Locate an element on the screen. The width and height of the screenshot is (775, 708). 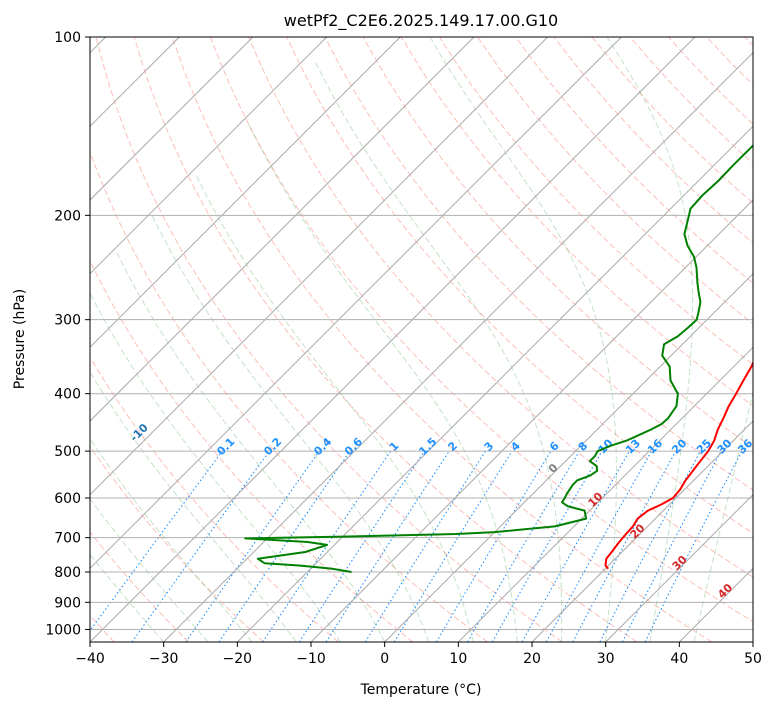
chart-title: wetPf2_C2E6.2025.149.17.00.G10 is located at coordinates (421, 21).